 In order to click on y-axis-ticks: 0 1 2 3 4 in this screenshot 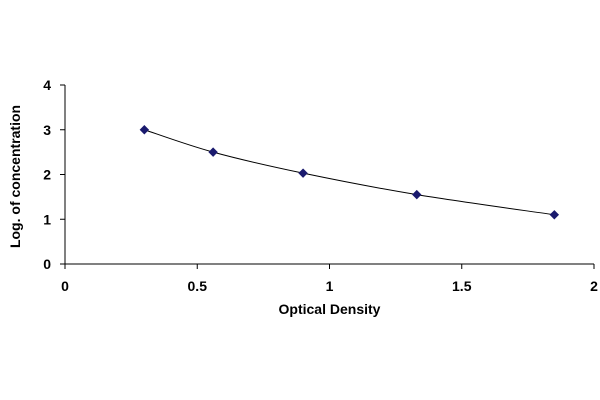, I will do `click(54, 174)`.